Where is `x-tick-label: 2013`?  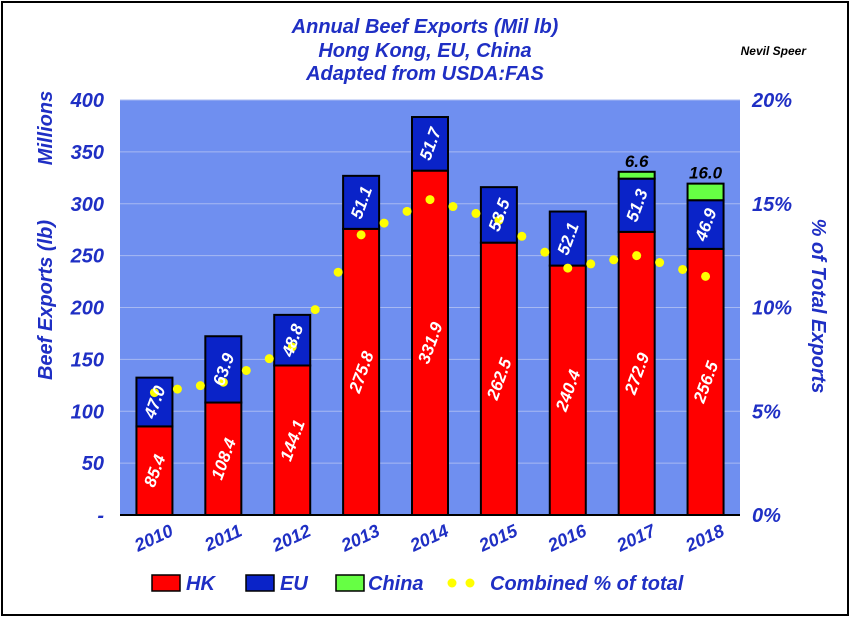
x-tick-label: 2013 is located at coordinates (360, 537).